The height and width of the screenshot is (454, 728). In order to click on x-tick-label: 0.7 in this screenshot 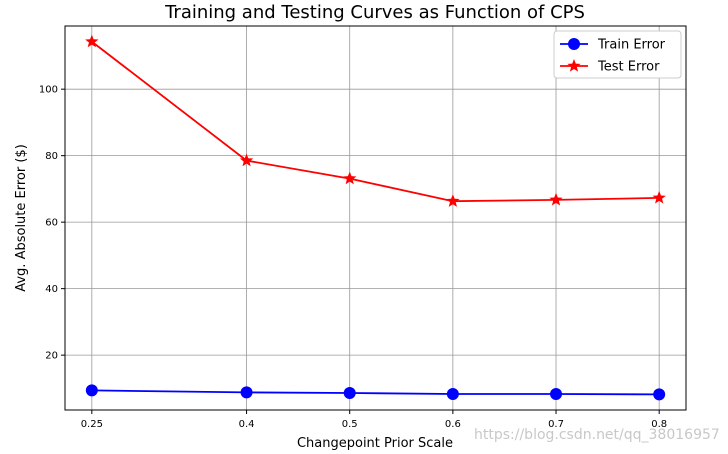, I will do `click(556, 424)`.